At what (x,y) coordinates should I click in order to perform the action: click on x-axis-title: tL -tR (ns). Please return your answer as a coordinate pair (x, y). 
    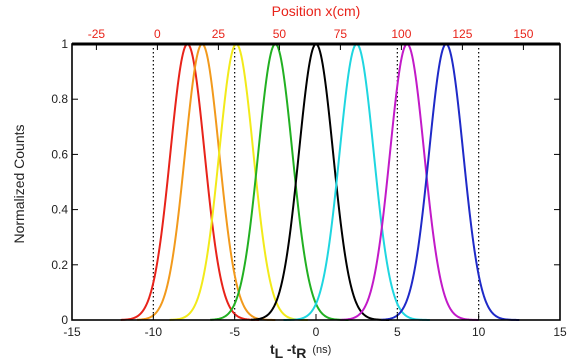
    Looking at the image, I should click on (300, 351).